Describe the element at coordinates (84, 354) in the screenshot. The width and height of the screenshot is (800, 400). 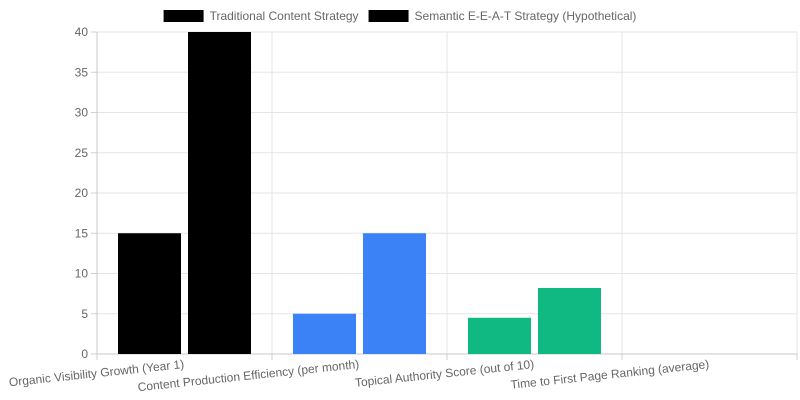
I see `y-tick-label: 0` at that location.